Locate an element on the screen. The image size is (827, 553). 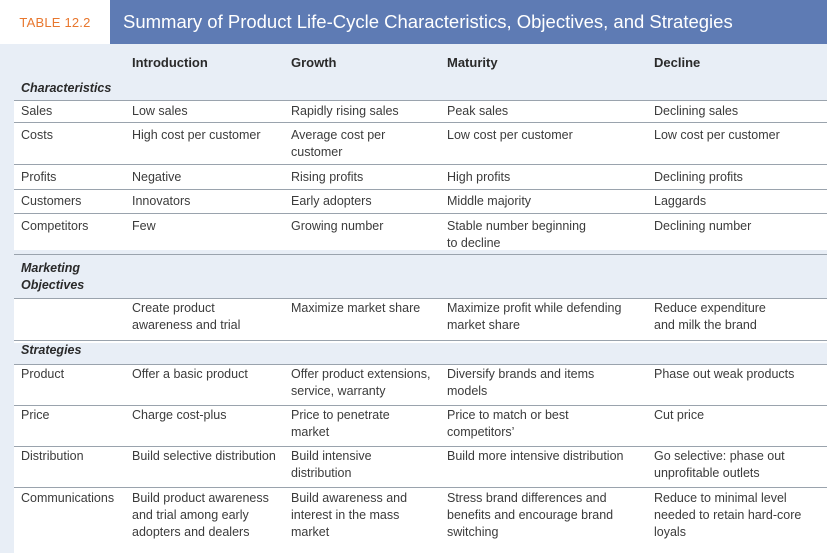
row-label-competitors: Competitors is located at coordinates (55, 226).